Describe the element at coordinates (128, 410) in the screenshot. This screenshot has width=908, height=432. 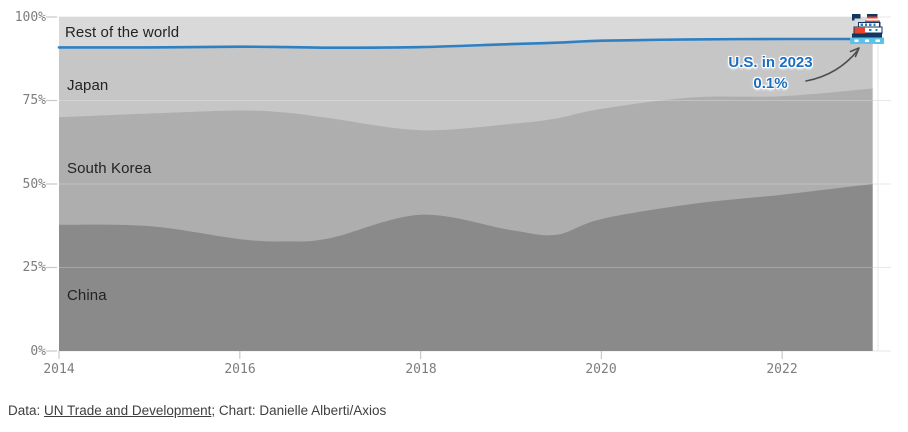
I see `caption-source-link: UN Trade and Development` at that location.